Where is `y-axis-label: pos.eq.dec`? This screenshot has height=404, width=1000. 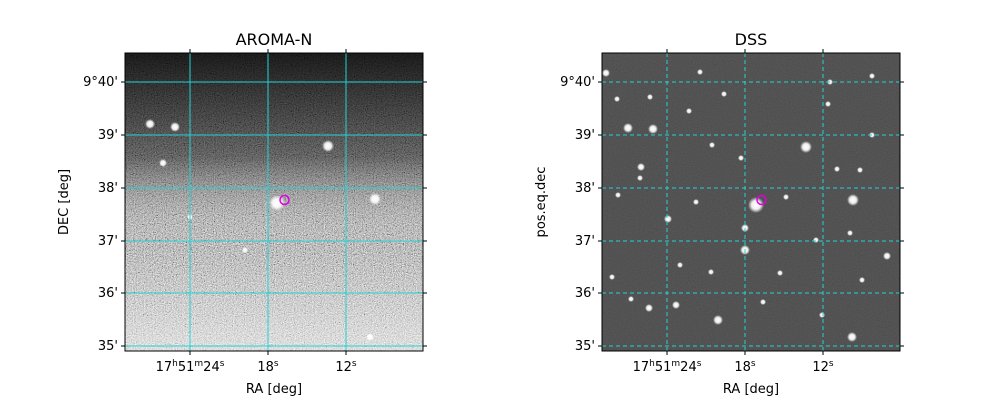
y-axis-label: pos.eq.dec is located at coordinates (541, 202).